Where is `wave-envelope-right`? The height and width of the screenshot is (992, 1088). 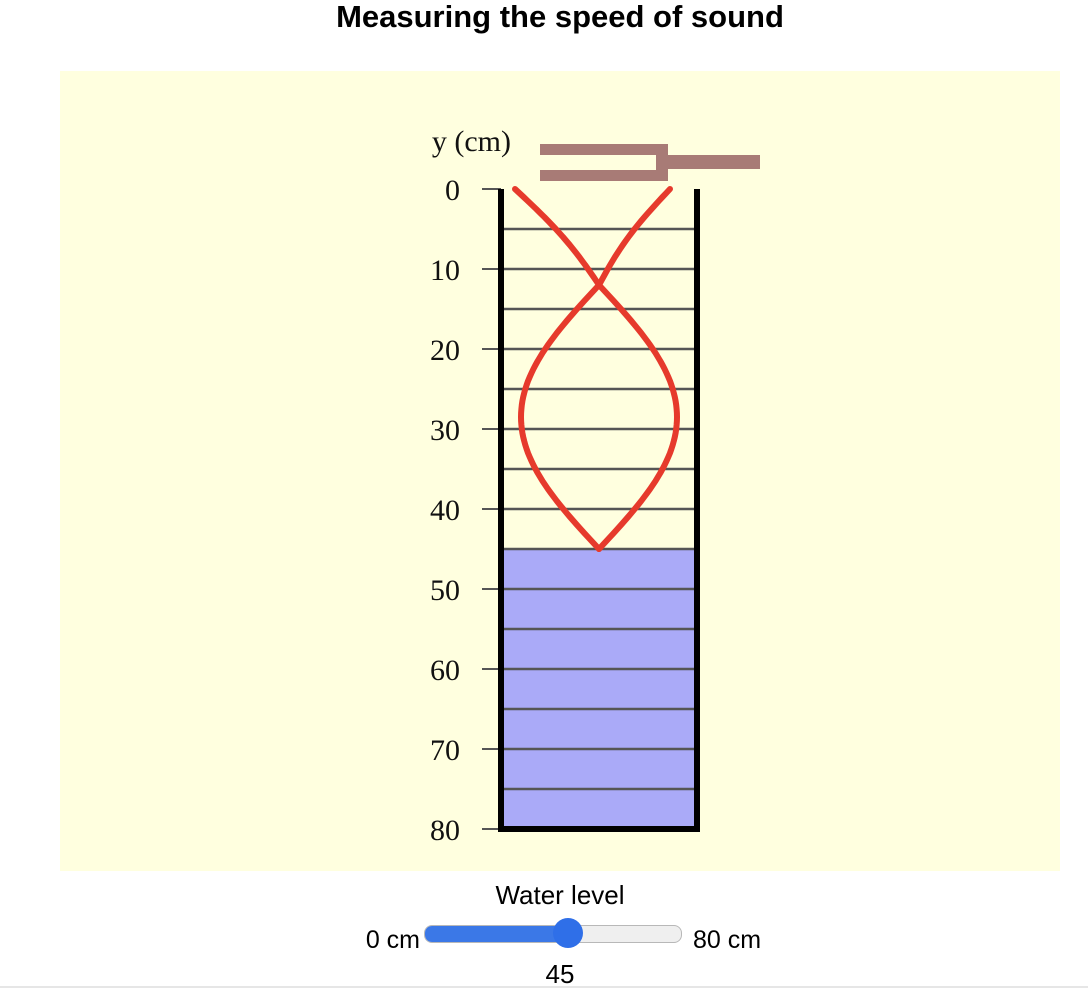 wave-envelope-right is located at coordinates (638, 369).